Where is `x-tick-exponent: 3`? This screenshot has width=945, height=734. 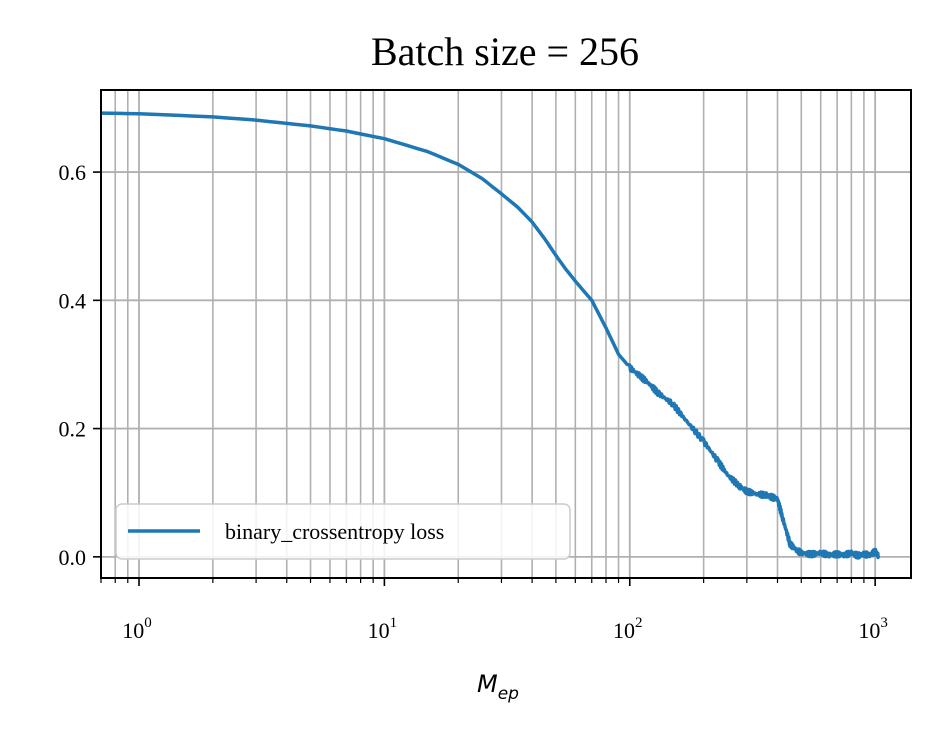
x-tick-exponent: 3 is located at coordinates (884, 623).